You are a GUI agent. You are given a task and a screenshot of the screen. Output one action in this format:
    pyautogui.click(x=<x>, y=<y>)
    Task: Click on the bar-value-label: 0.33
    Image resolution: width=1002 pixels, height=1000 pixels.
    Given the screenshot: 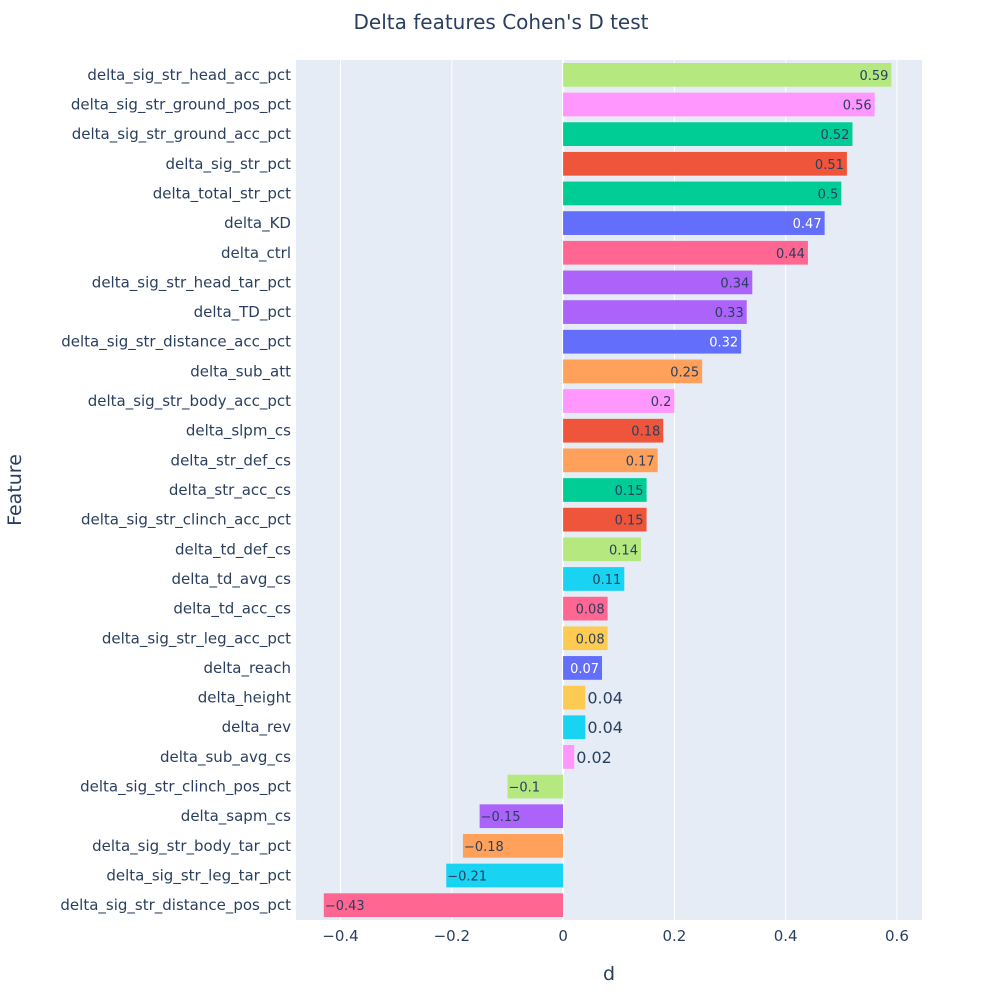 What is the action you would take?
    pyautogui.click(x=729, y=313)
    